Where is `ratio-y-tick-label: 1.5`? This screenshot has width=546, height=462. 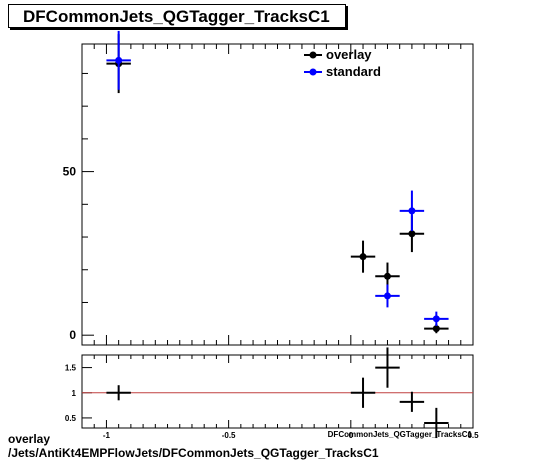 ratio-y-tick-label: 1.5 is located at coordinates (71, 368).